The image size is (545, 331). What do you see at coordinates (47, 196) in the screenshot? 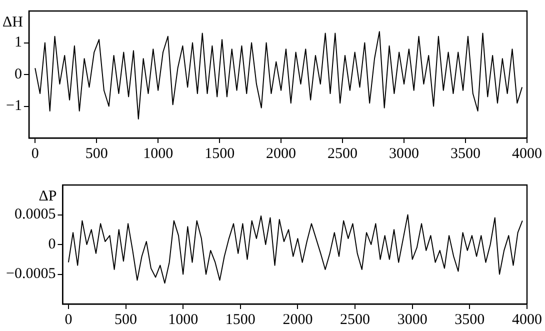
I see `y-axis-title: ΔP` at bounding box center [47, 196].